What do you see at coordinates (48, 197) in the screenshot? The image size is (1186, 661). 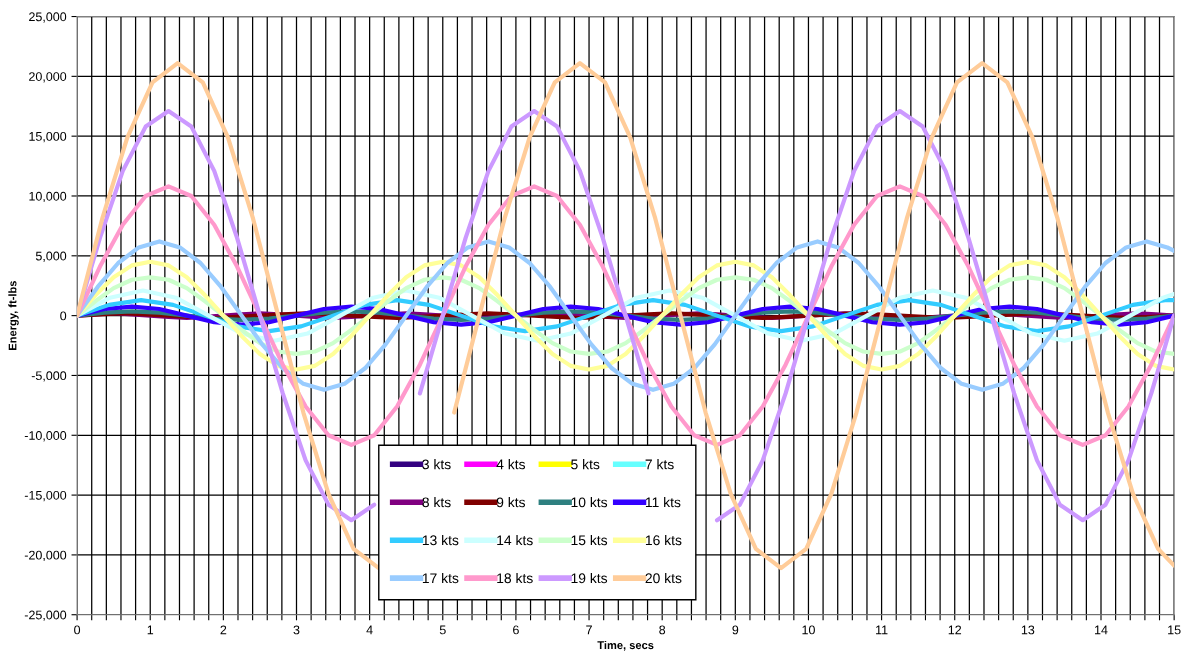 I see `y-tick-label: 10,000` at bounding box center [48, 197].